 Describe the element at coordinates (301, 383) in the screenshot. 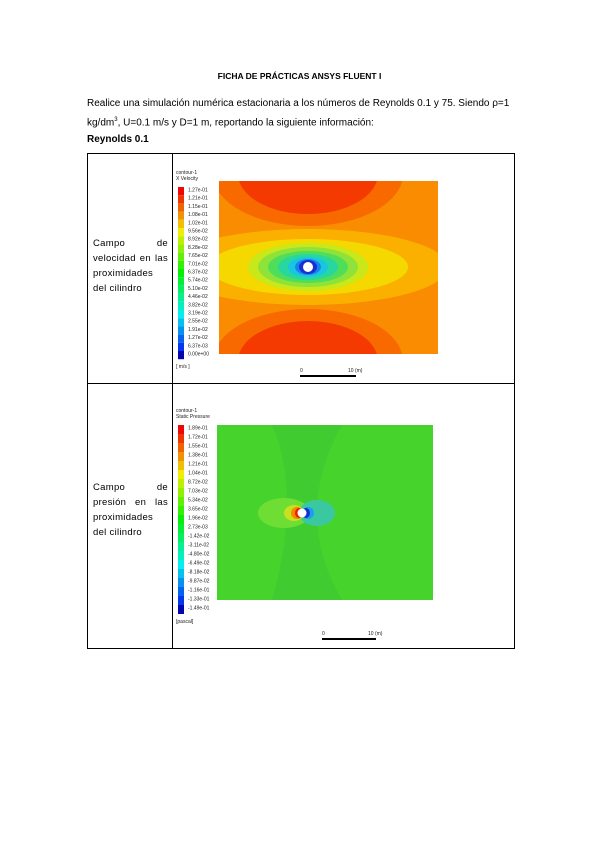

I see `row-border` at that location.